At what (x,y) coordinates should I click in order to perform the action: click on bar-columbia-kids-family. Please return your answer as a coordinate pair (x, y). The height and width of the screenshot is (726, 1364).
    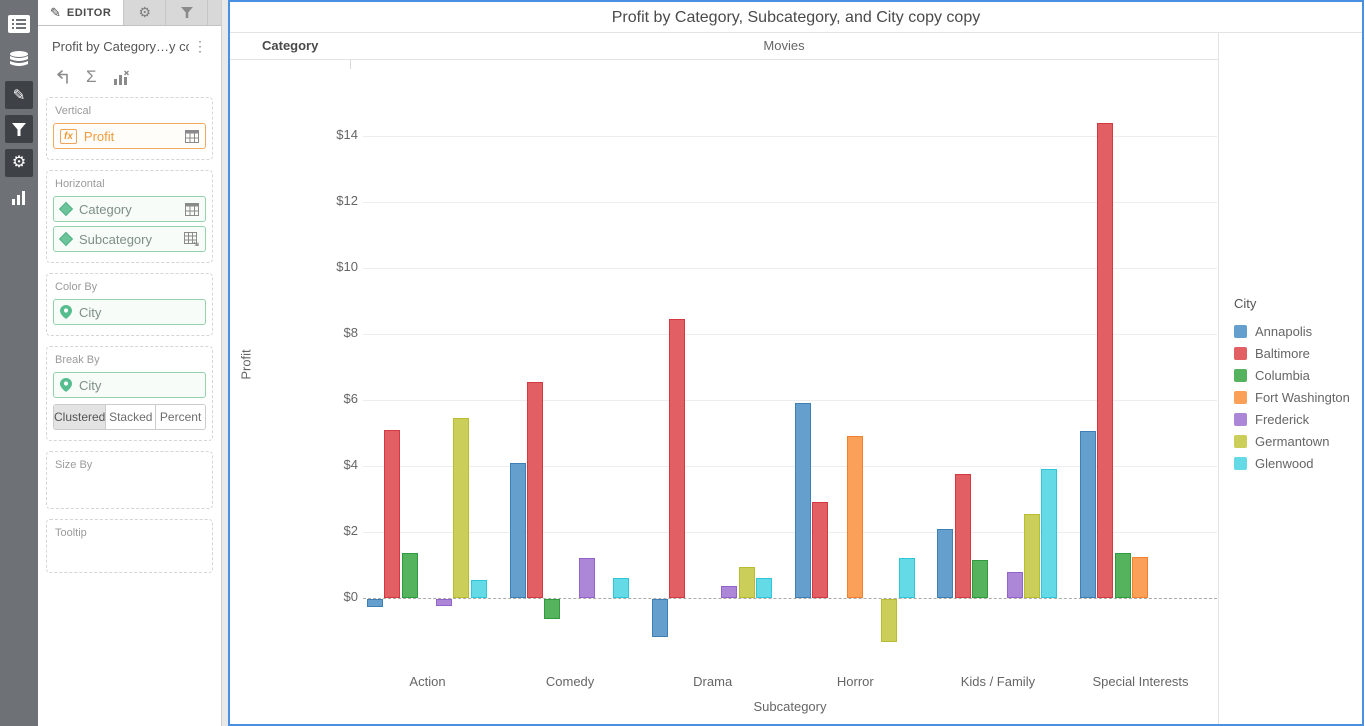
    Looking at the image, I should click on (979, 579).